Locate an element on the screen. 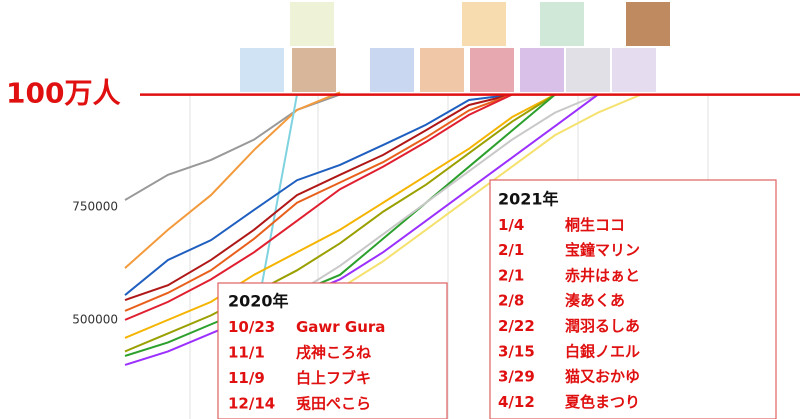  row-name: 白銀ノエル is located at coordinates (602, 351).